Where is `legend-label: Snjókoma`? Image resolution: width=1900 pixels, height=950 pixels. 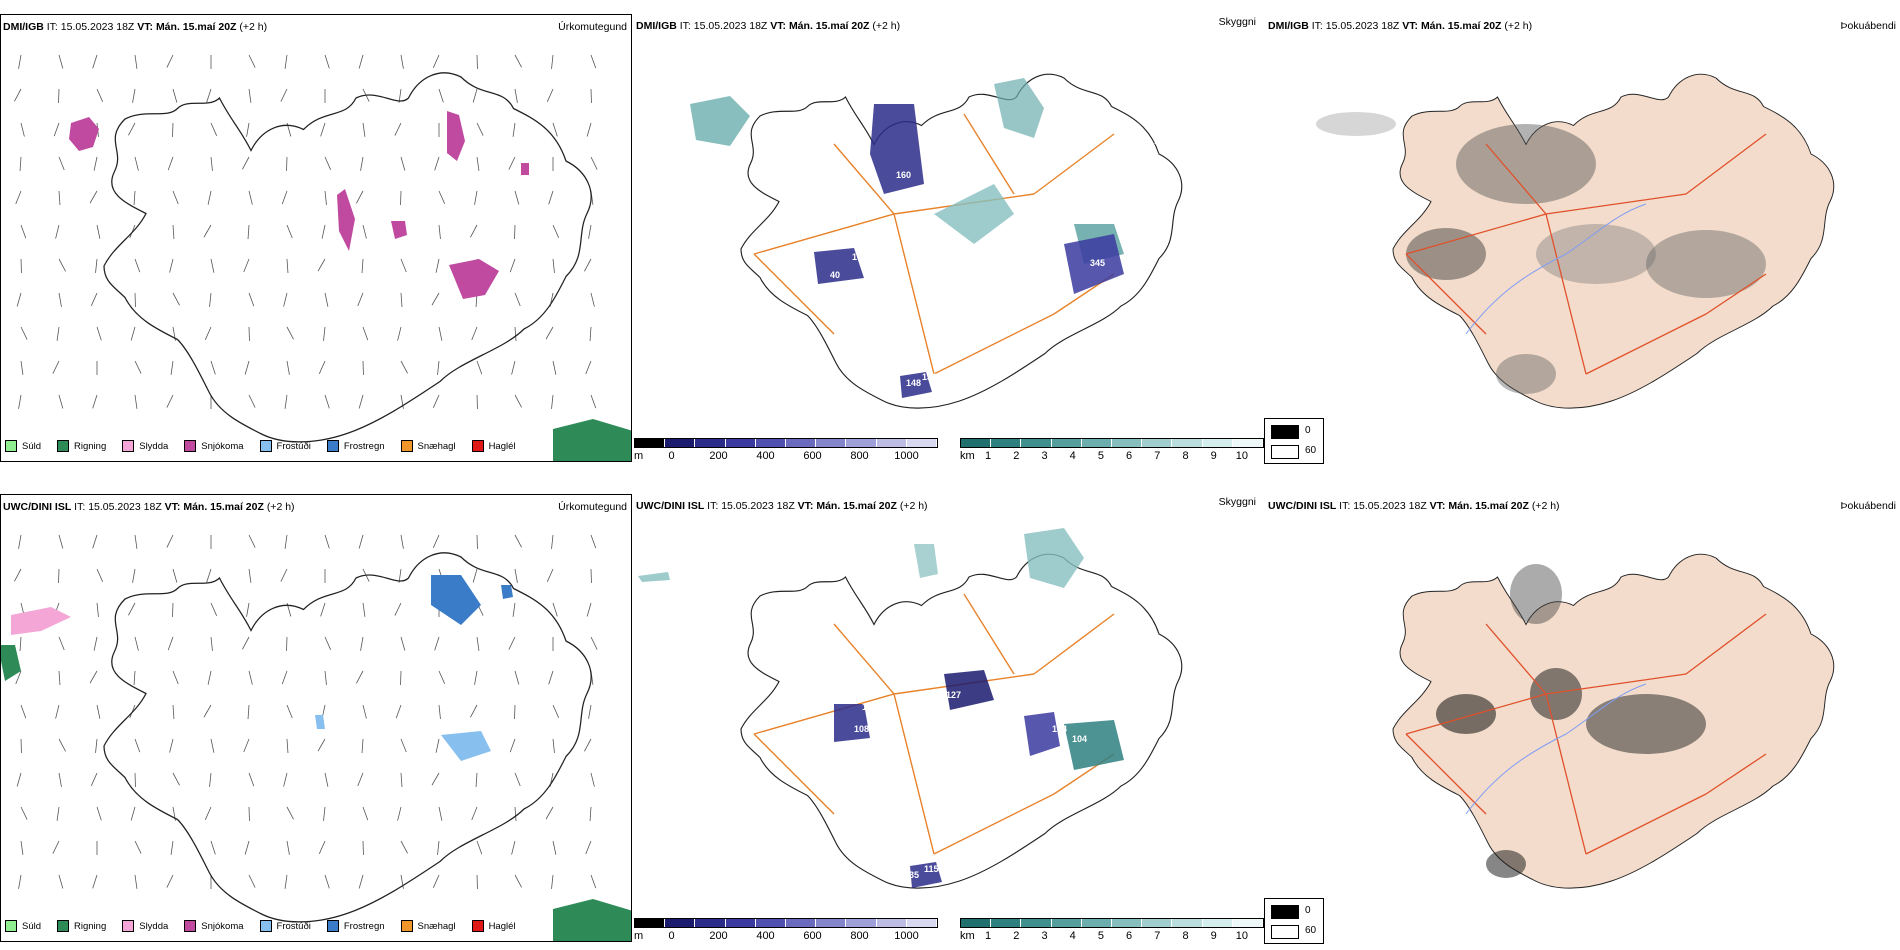
legend-label: Snjókoma is located at coordinates (222, 926).